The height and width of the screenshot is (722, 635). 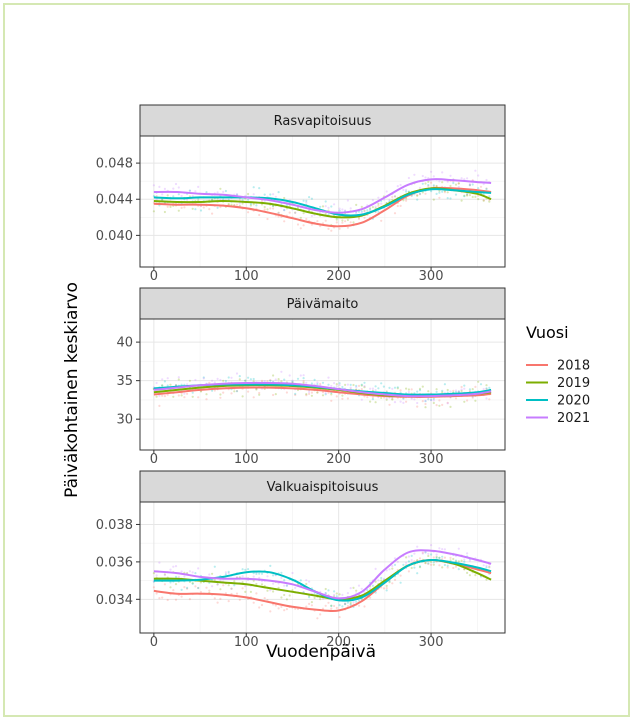 I want to click on y-tick-label: 0.034, so click(x=114, y=600).